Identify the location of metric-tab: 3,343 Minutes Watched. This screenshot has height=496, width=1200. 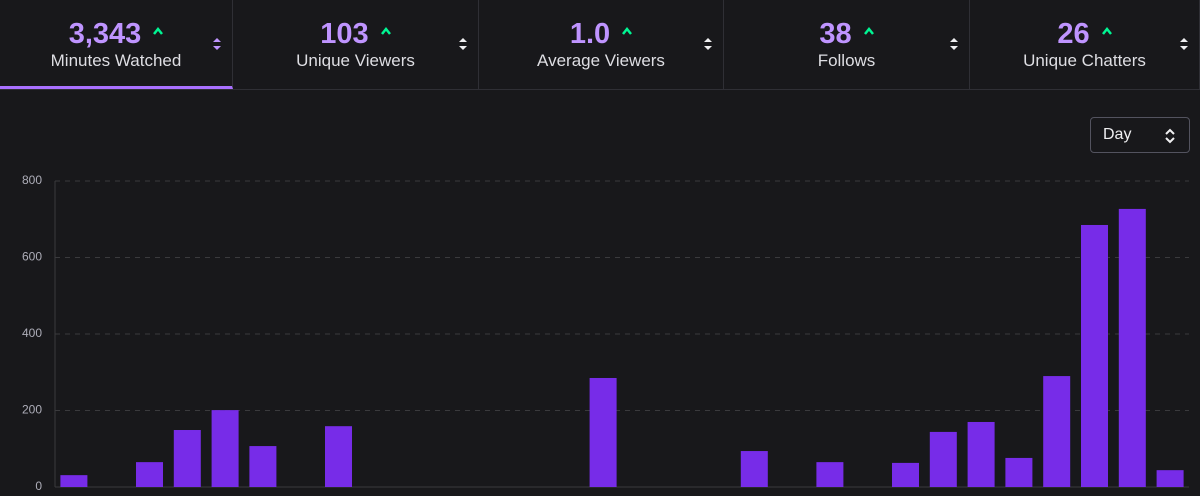
(116, 44).